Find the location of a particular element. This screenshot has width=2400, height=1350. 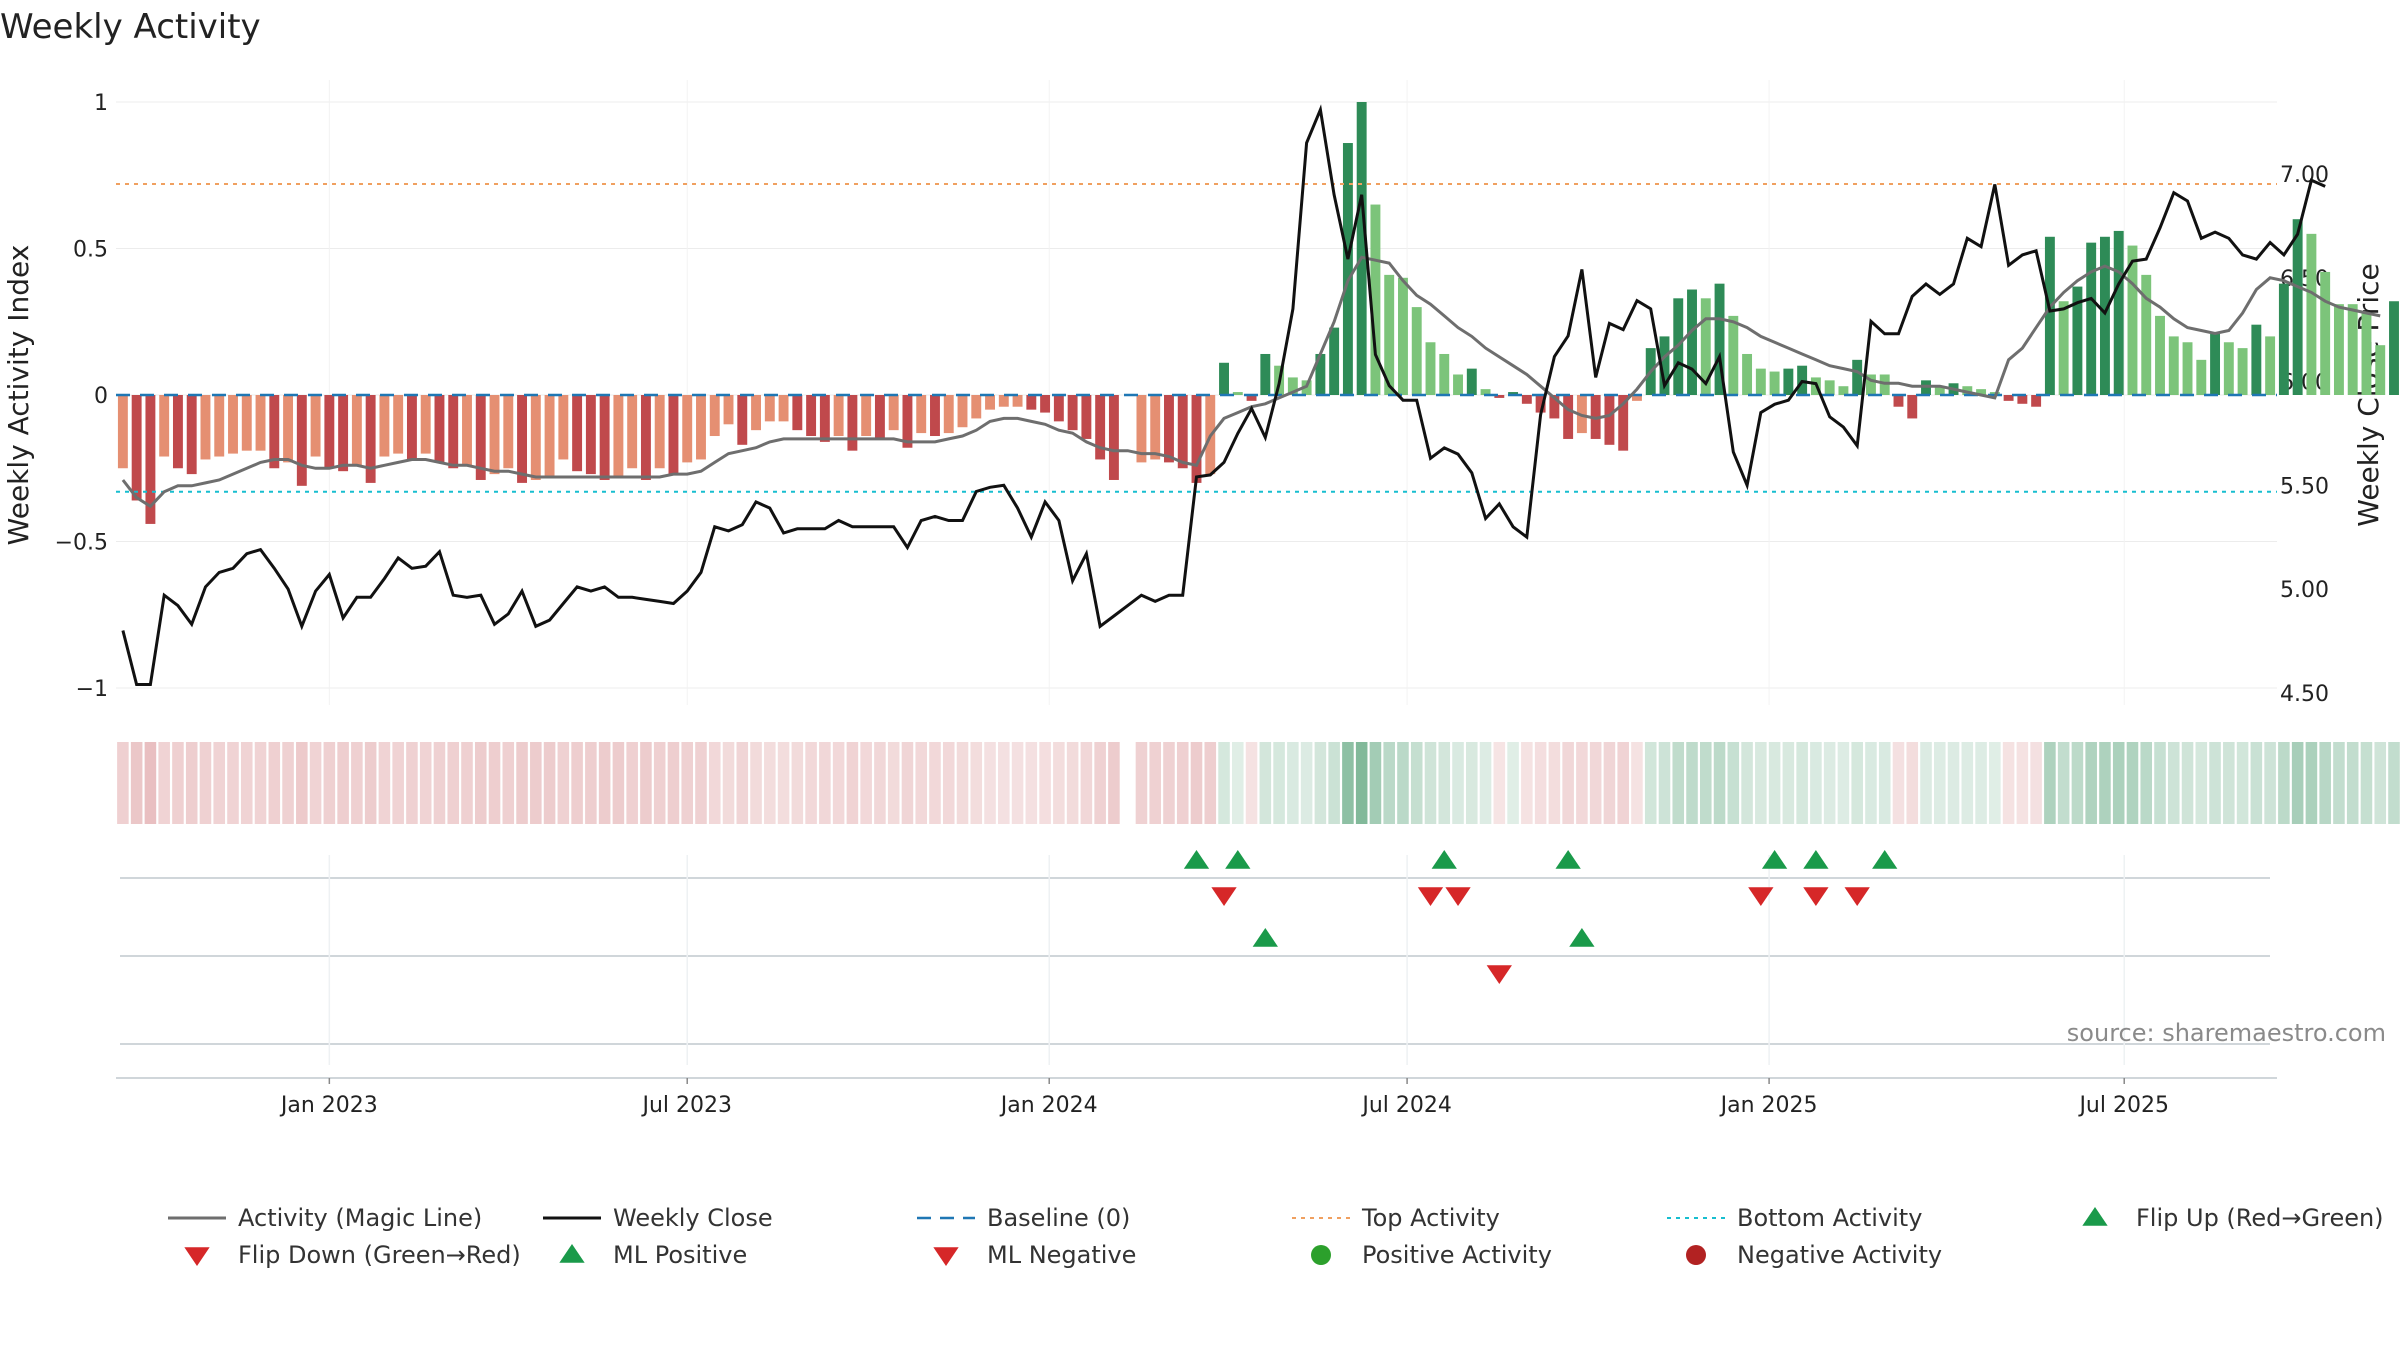

legend-swatch-dot is located at coordinates (1321, 1255).